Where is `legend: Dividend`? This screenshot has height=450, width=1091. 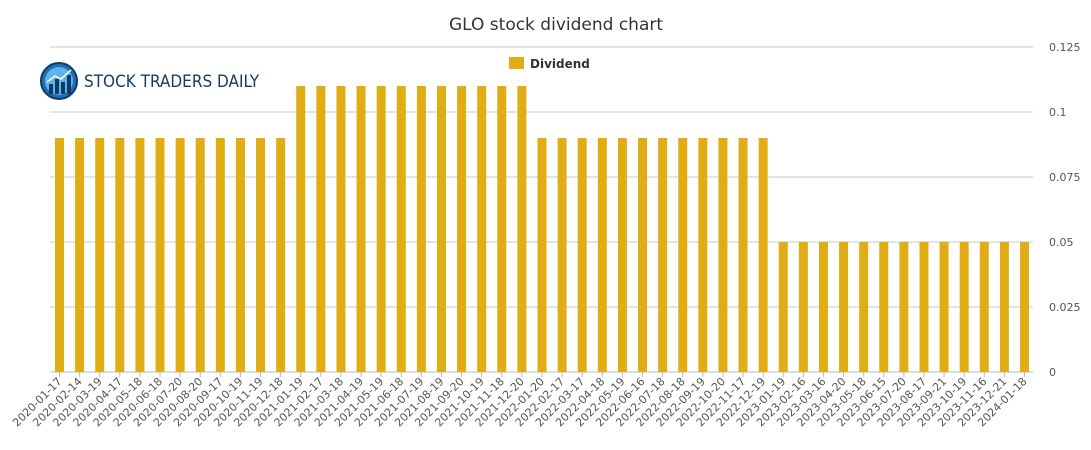 legend: Dividend is located at coordinates (549, 64).